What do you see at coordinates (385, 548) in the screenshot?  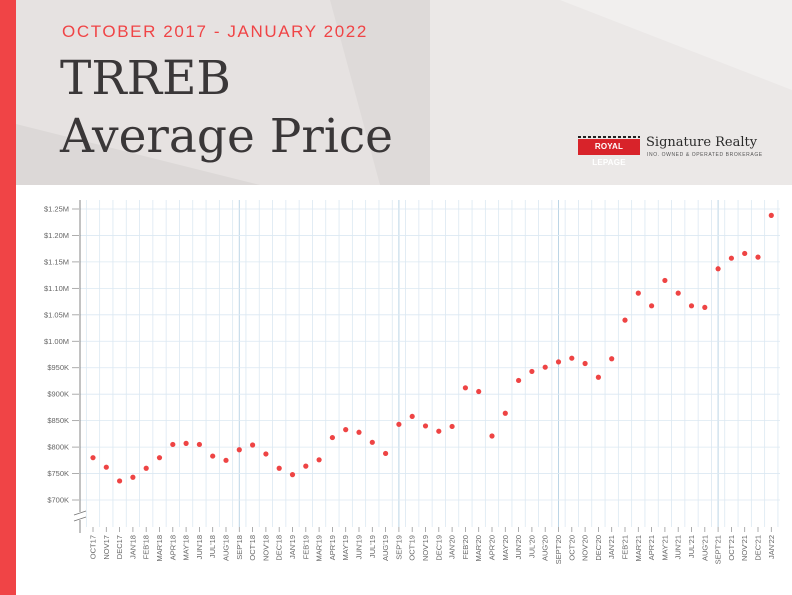 I see `x-tick-label: AUG'19` at bounding box center [385, 548].